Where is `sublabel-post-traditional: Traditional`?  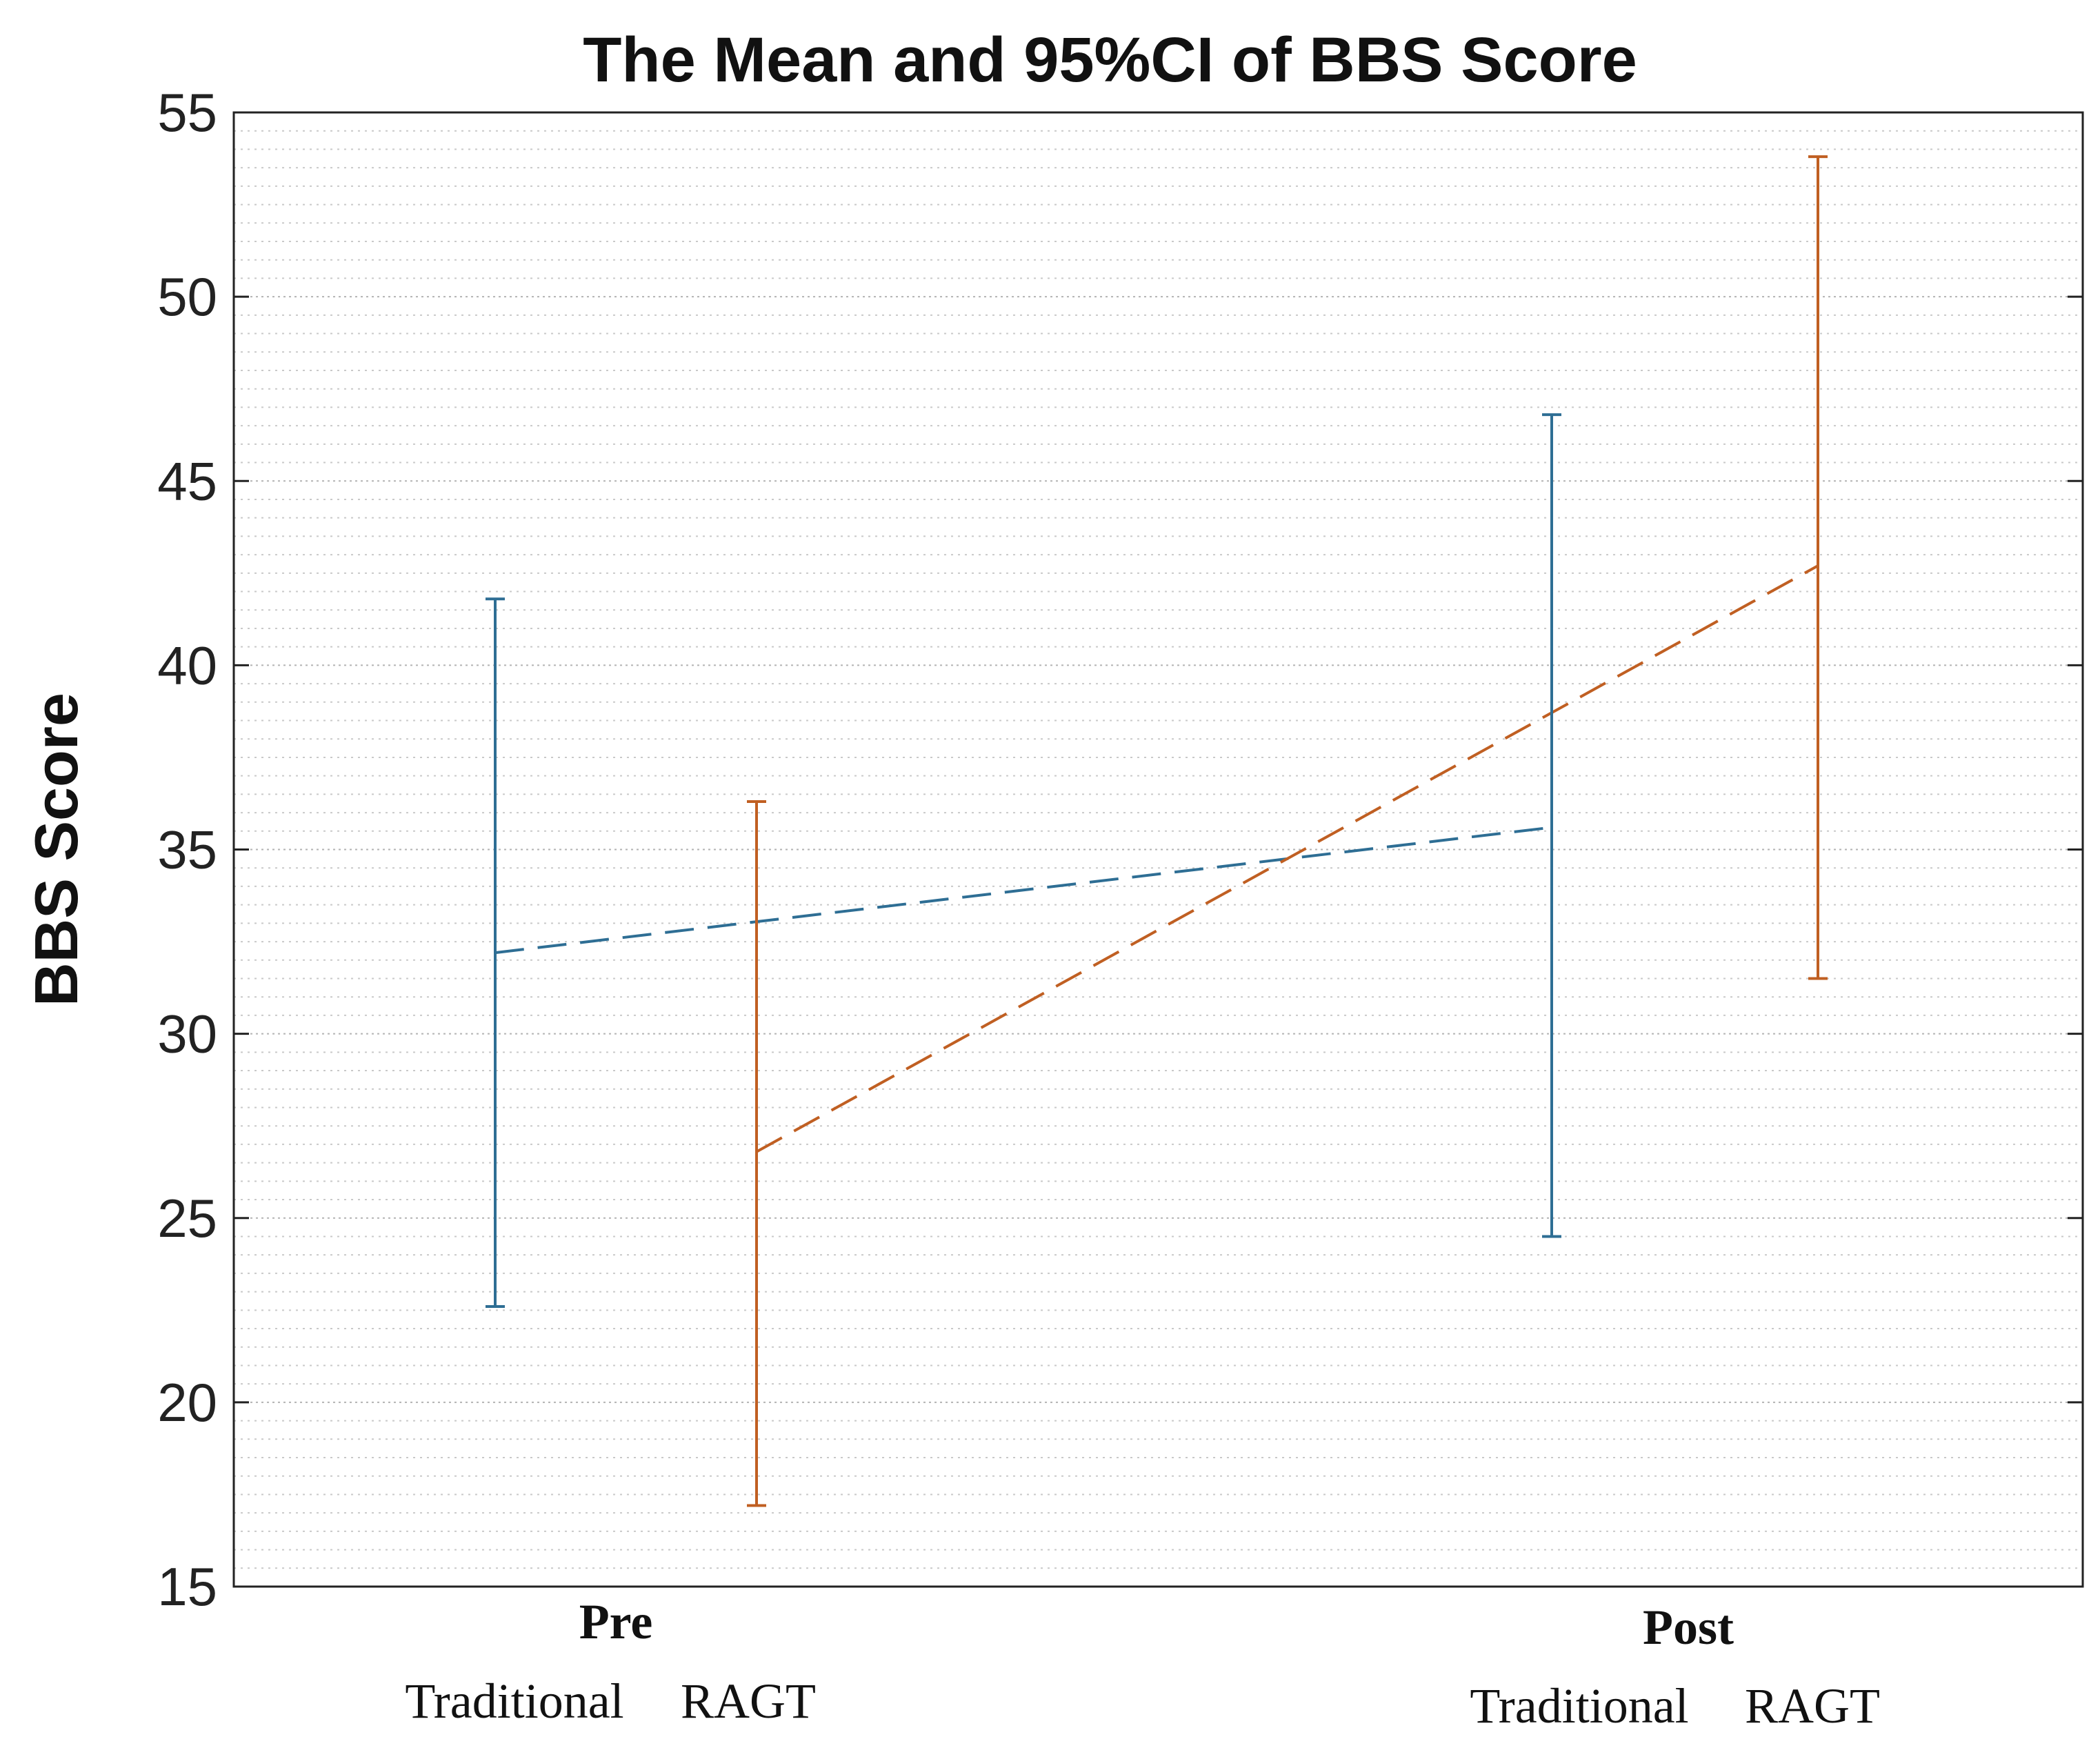
sublabel-post-traditional: Traditional is located at coordinates (1579, 1706).